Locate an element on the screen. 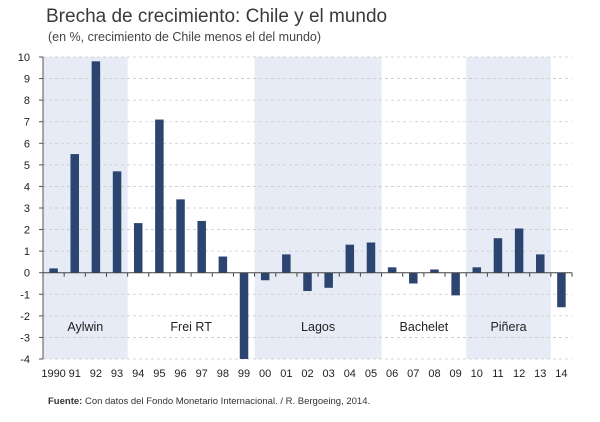 Image resolution: width=600 pixels, height=422 pixels. x-tick-label: 92 is located at coordinates (96, 374).